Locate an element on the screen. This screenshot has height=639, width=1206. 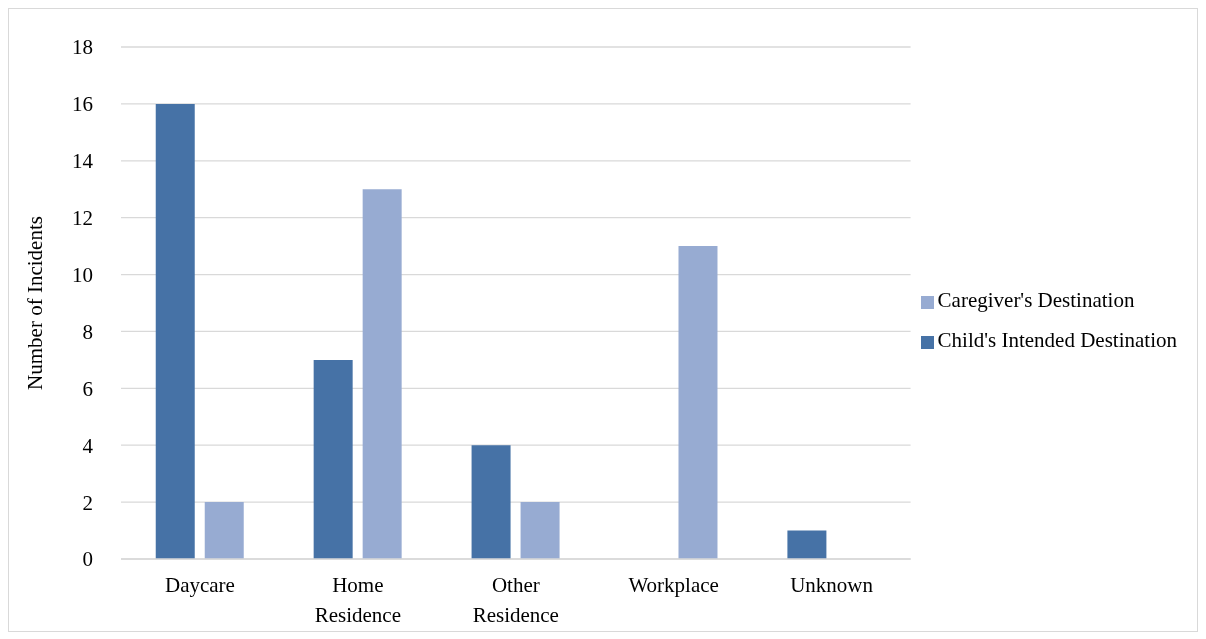
y-tick-label: 16 is located at coordinates (82, 104).